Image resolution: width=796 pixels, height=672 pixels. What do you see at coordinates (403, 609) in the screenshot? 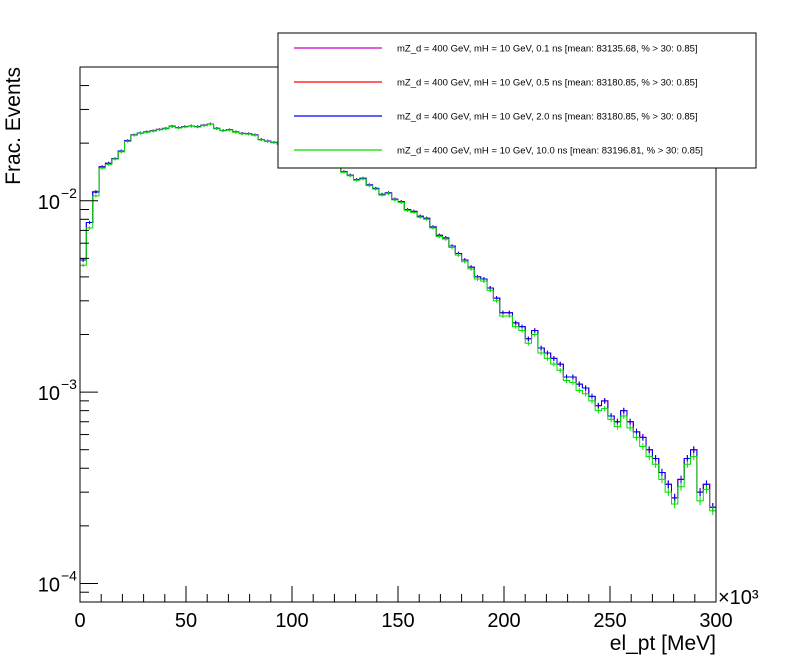
I see `x-axis: 0 50 100 150 200 250 300` at bounding box center [403, 609].